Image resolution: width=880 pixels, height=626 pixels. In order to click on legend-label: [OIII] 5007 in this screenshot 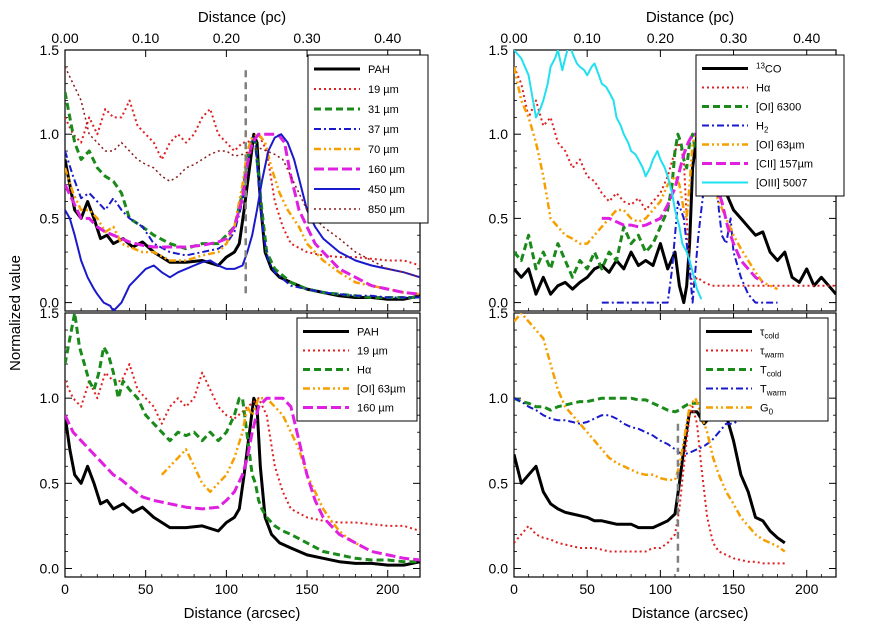, I will do `click(781, 184)`.